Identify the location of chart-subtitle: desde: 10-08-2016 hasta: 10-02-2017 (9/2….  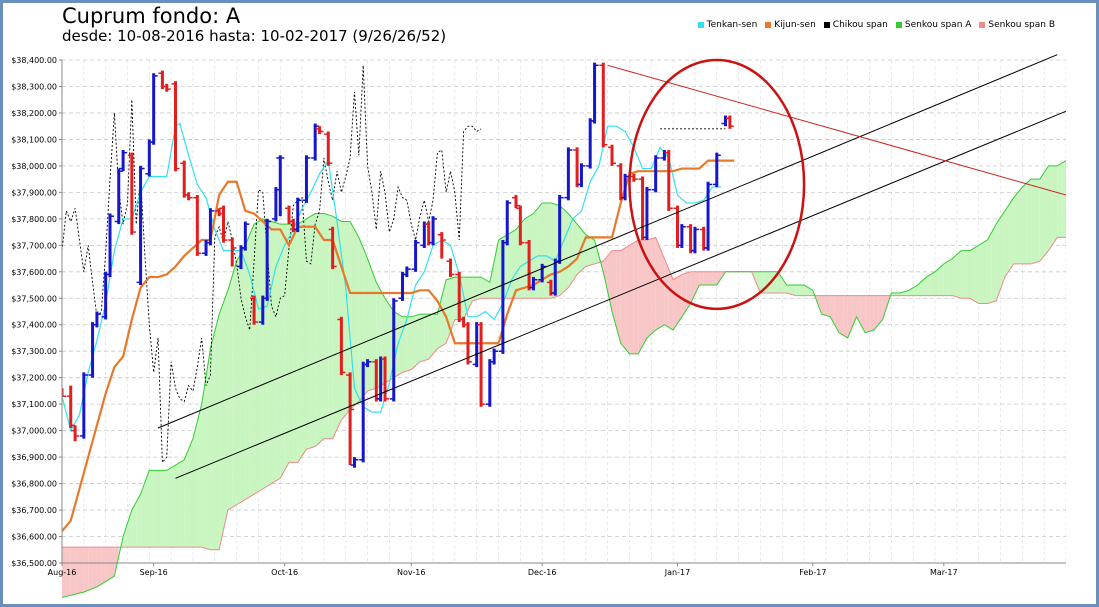
(254, 36).